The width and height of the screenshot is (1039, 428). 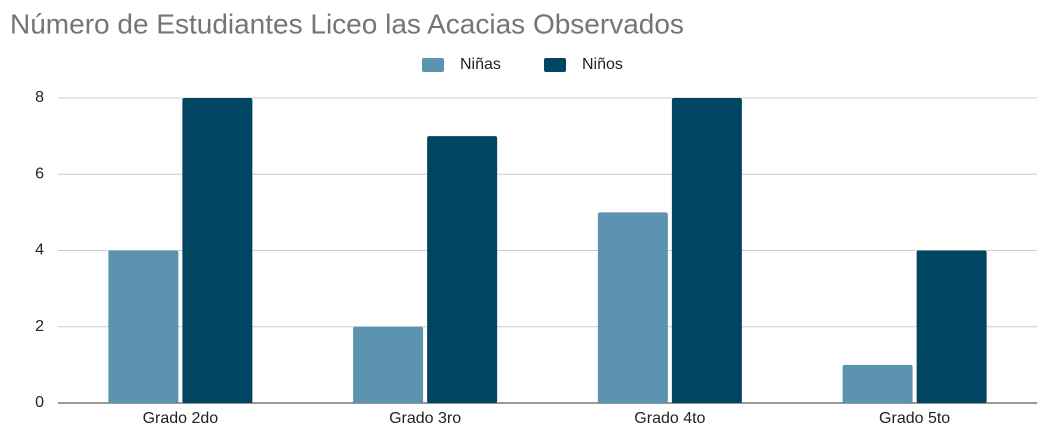 What do you see at coordinates (39, 402) in the screenshot?
I see `y-tick-label: 0` at bounding box center [39, 402].